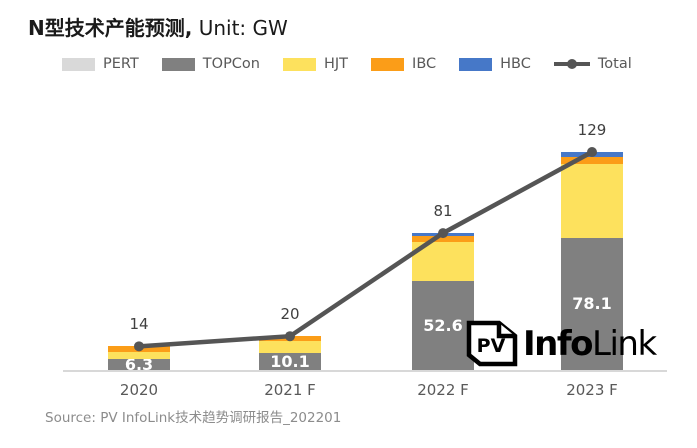  I want to click on bar-label-2020: 6.3, so click(139, 365).